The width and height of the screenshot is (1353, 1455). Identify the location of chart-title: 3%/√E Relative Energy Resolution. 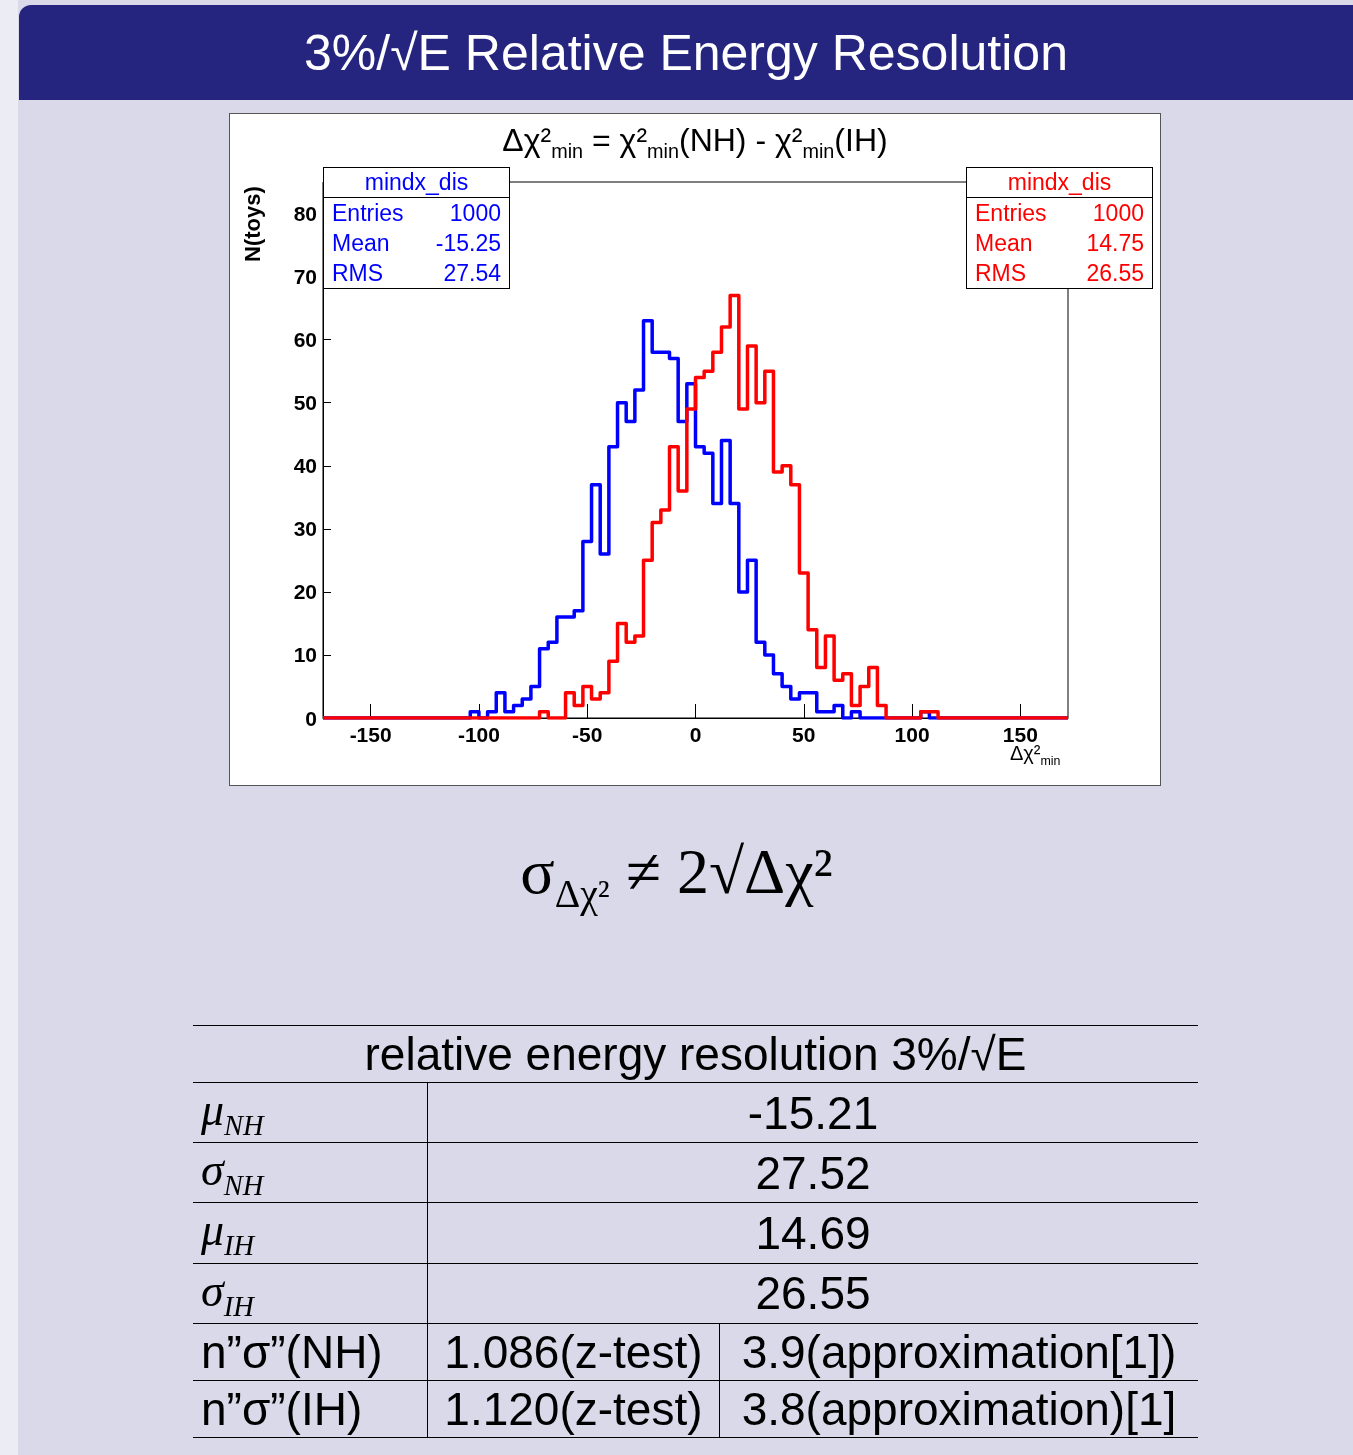
(686, 52).